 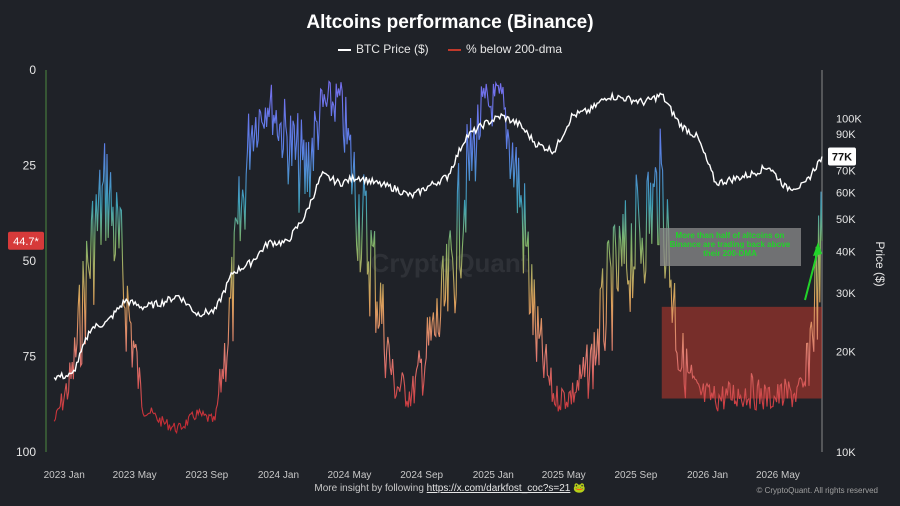 I want to click on legend-swatch-below-dma, so click(x=454, y=49).